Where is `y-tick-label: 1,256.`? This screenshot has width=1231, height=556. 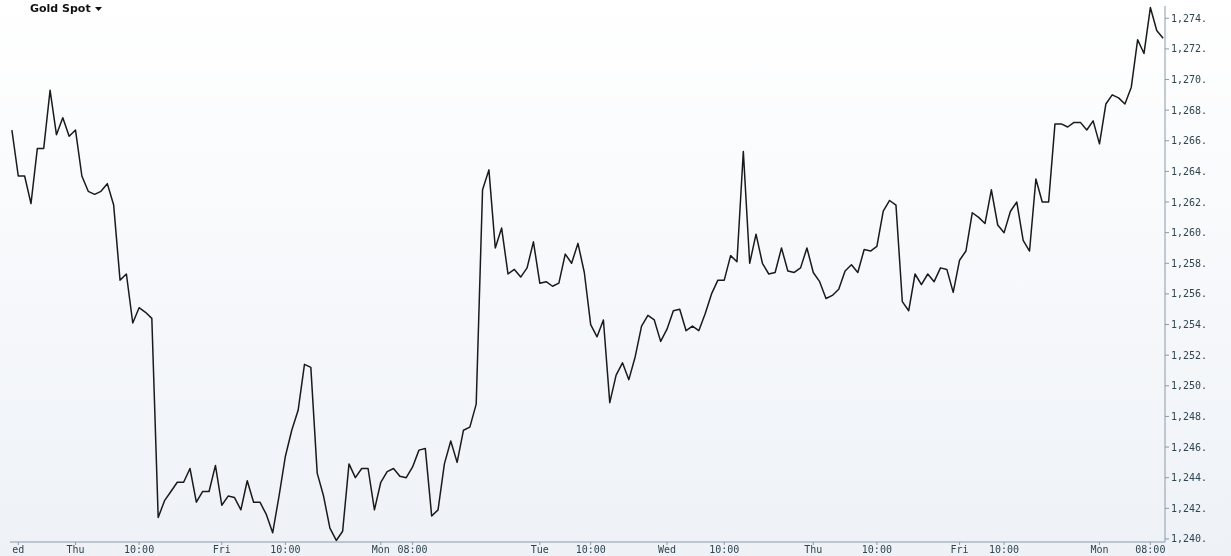
y-tick-label: 1,256. is located at coordinates (1189, 294).